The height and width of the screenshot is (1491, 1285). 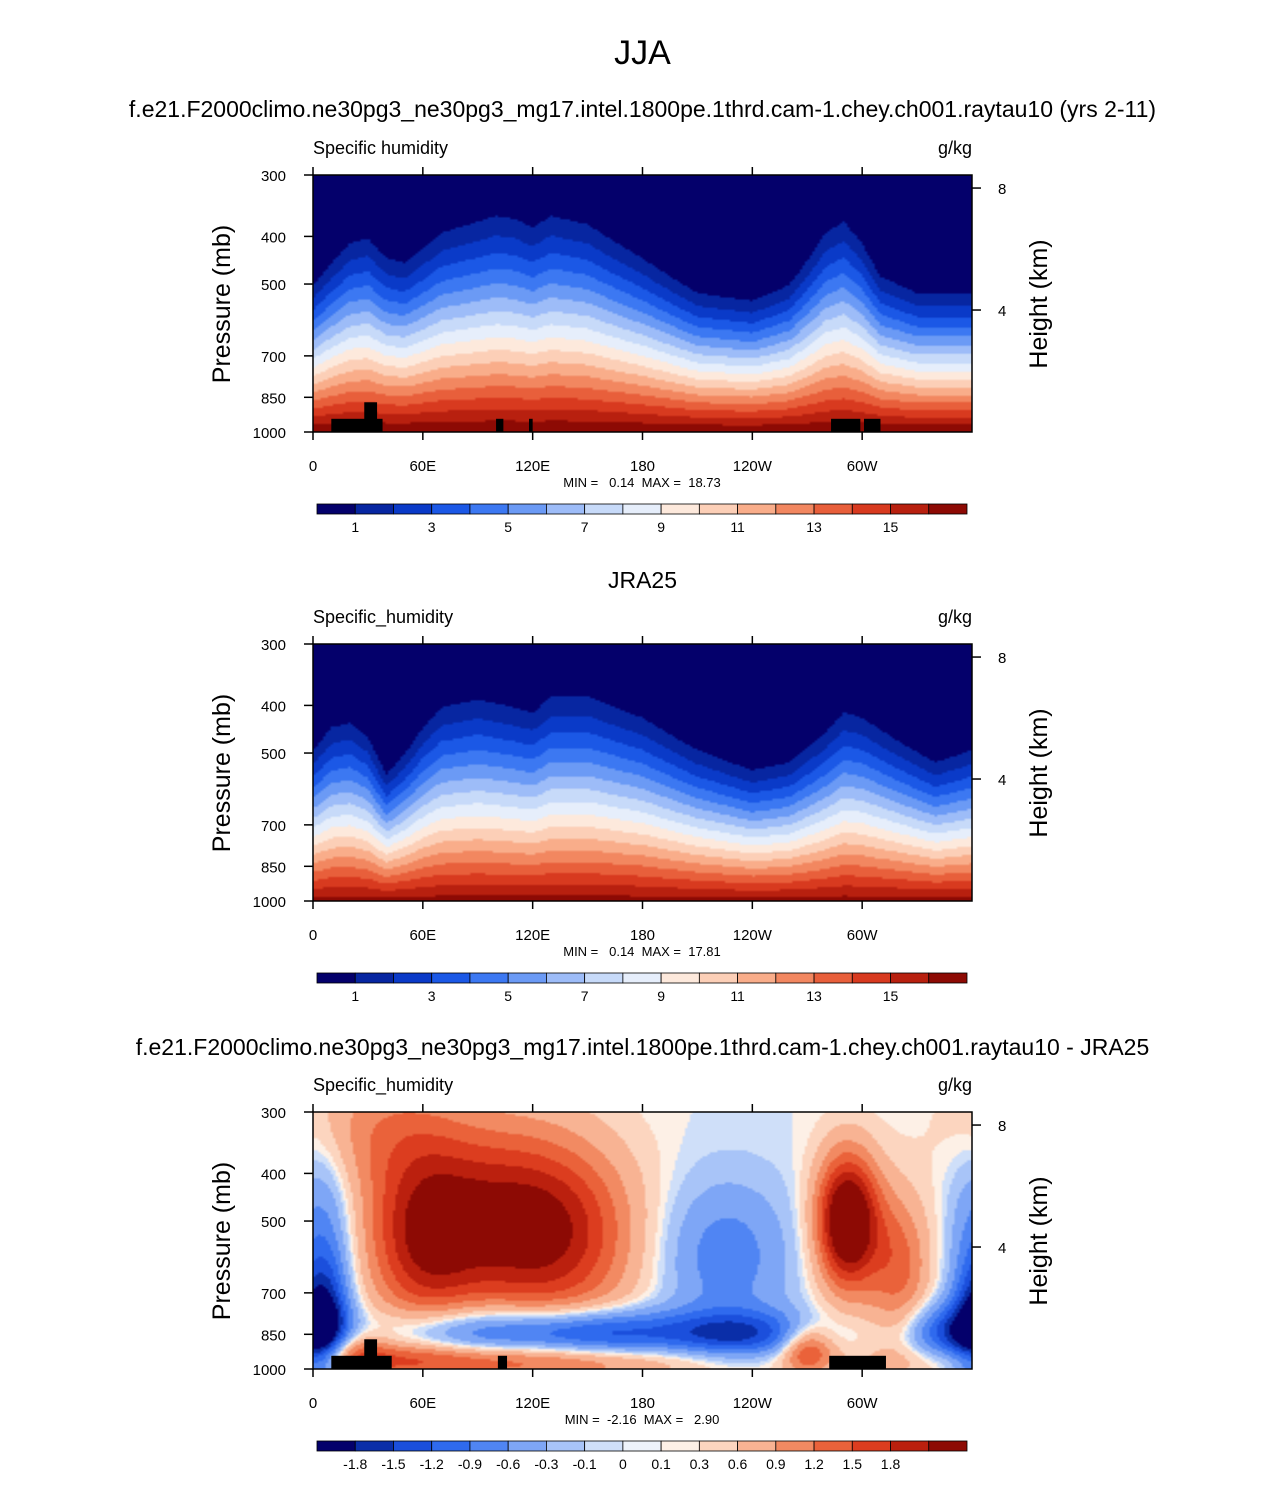 I want to click on colorbar-label: -0.1, so click(x=585, y=1464).